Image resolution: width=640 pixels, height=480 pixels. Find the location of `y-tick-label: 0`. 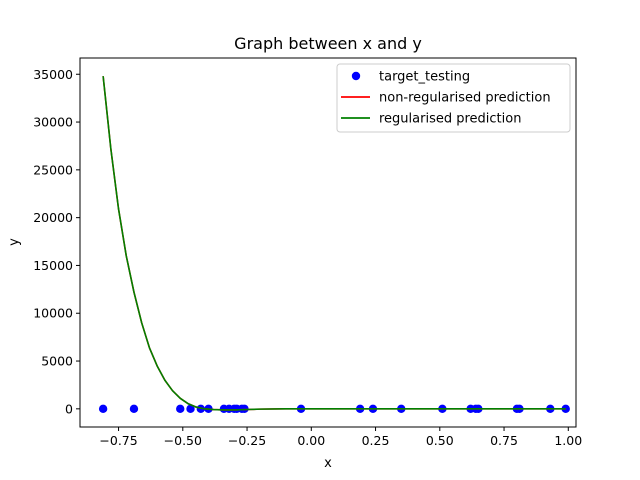

y-tick-label: 0 is located at coordinates (69, 408).